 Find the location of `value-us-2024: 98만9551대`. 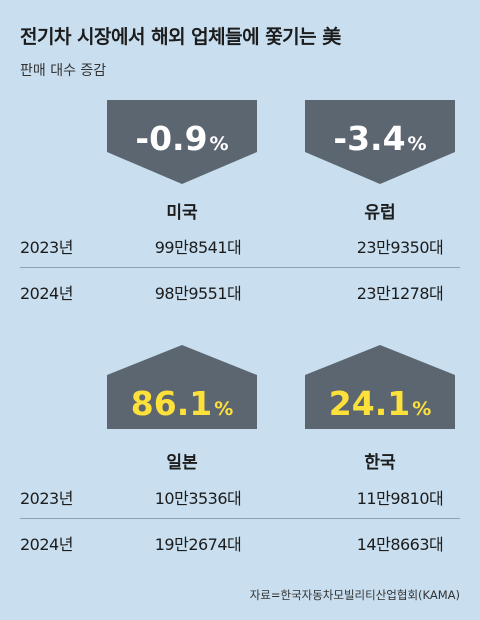

value-us-2024: 98만9551대 is located at coordinates (198, 293).